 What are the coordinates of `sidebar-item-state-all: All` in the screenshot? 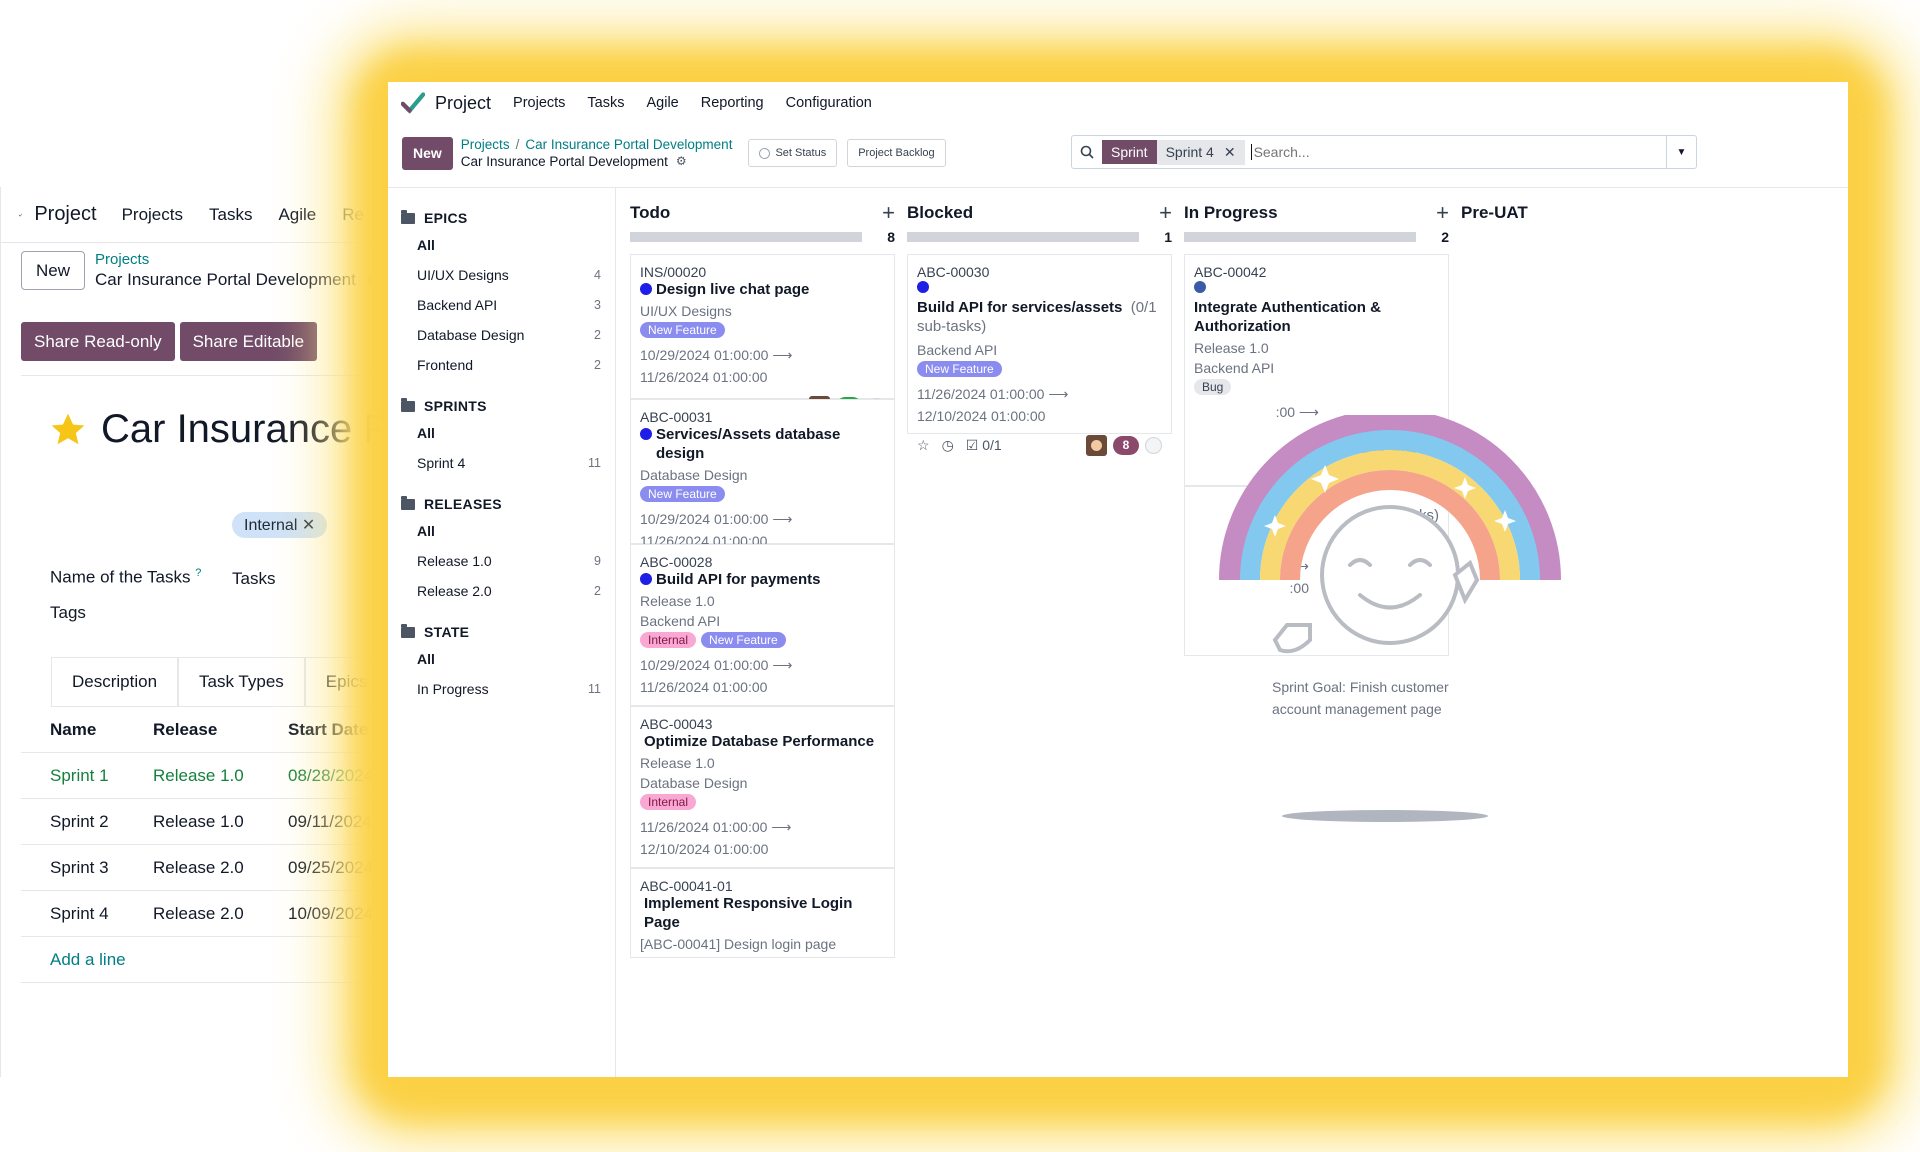 It's located at (426, 659).